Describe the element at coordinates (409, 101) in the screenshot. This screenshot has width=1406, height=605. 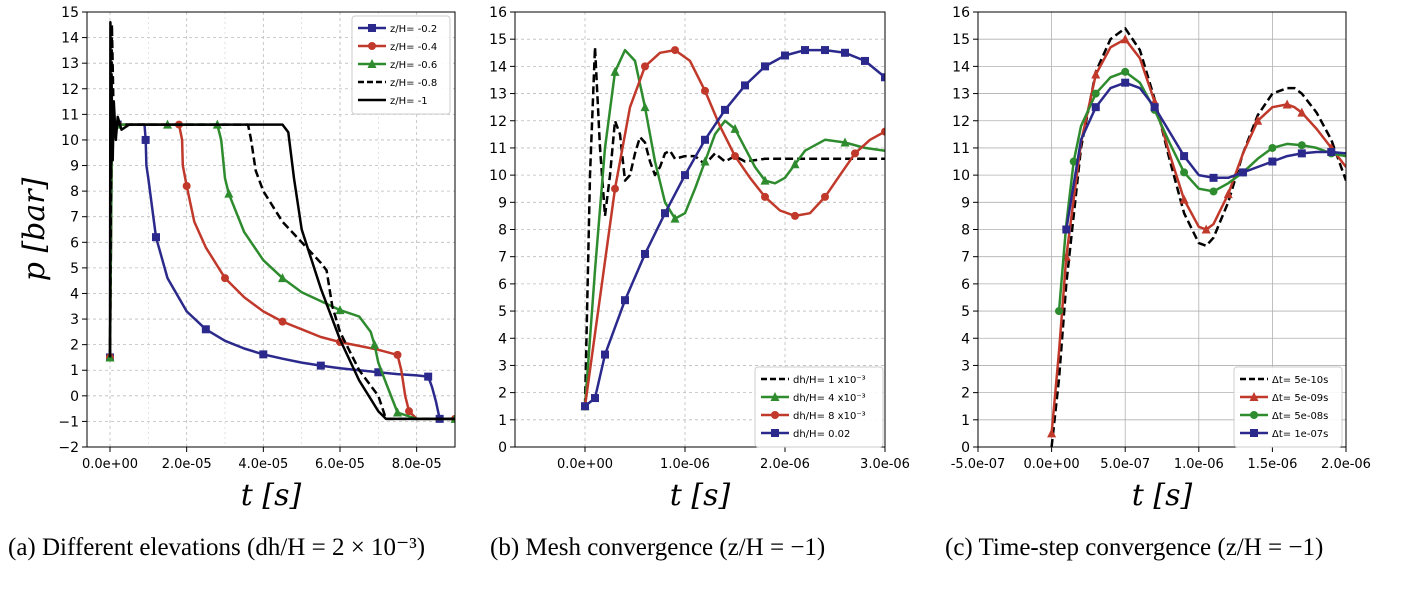
I see `legend-label: z/H= -1` at that location.